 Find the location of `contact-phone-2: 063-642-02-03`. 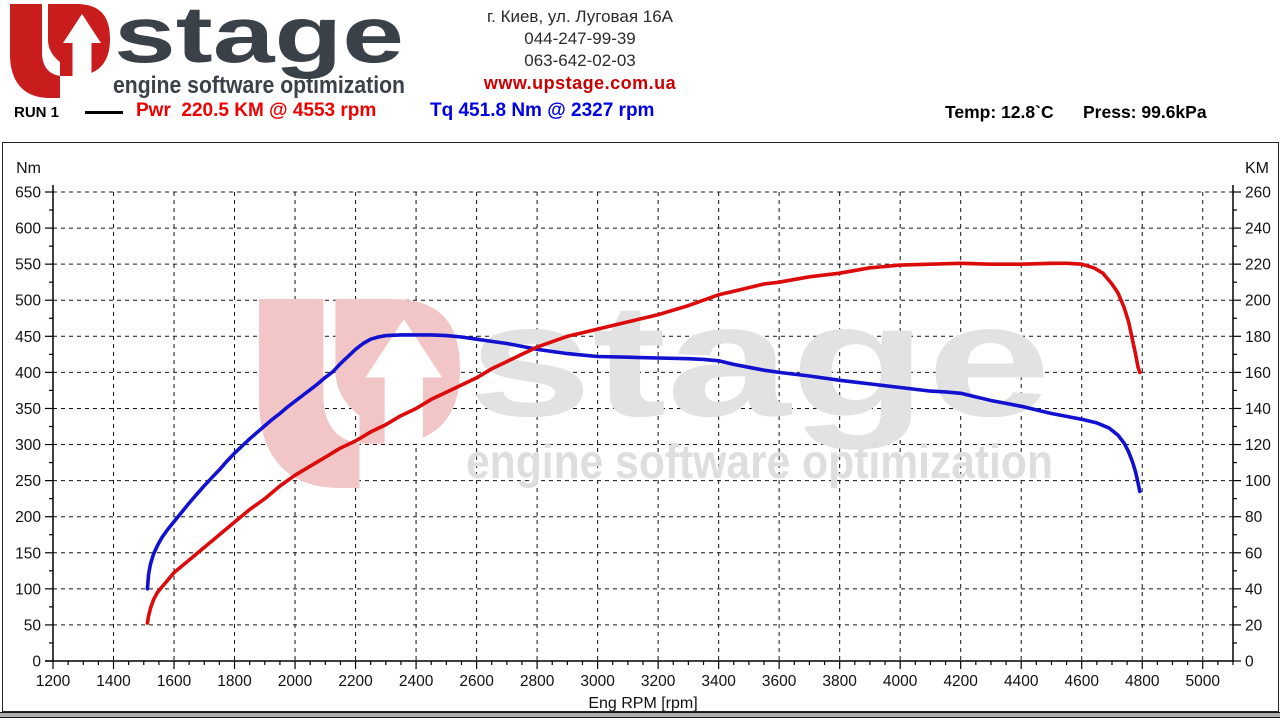

contact-phone-2: 063-642-02-03 is located at coordinates (580, 60).